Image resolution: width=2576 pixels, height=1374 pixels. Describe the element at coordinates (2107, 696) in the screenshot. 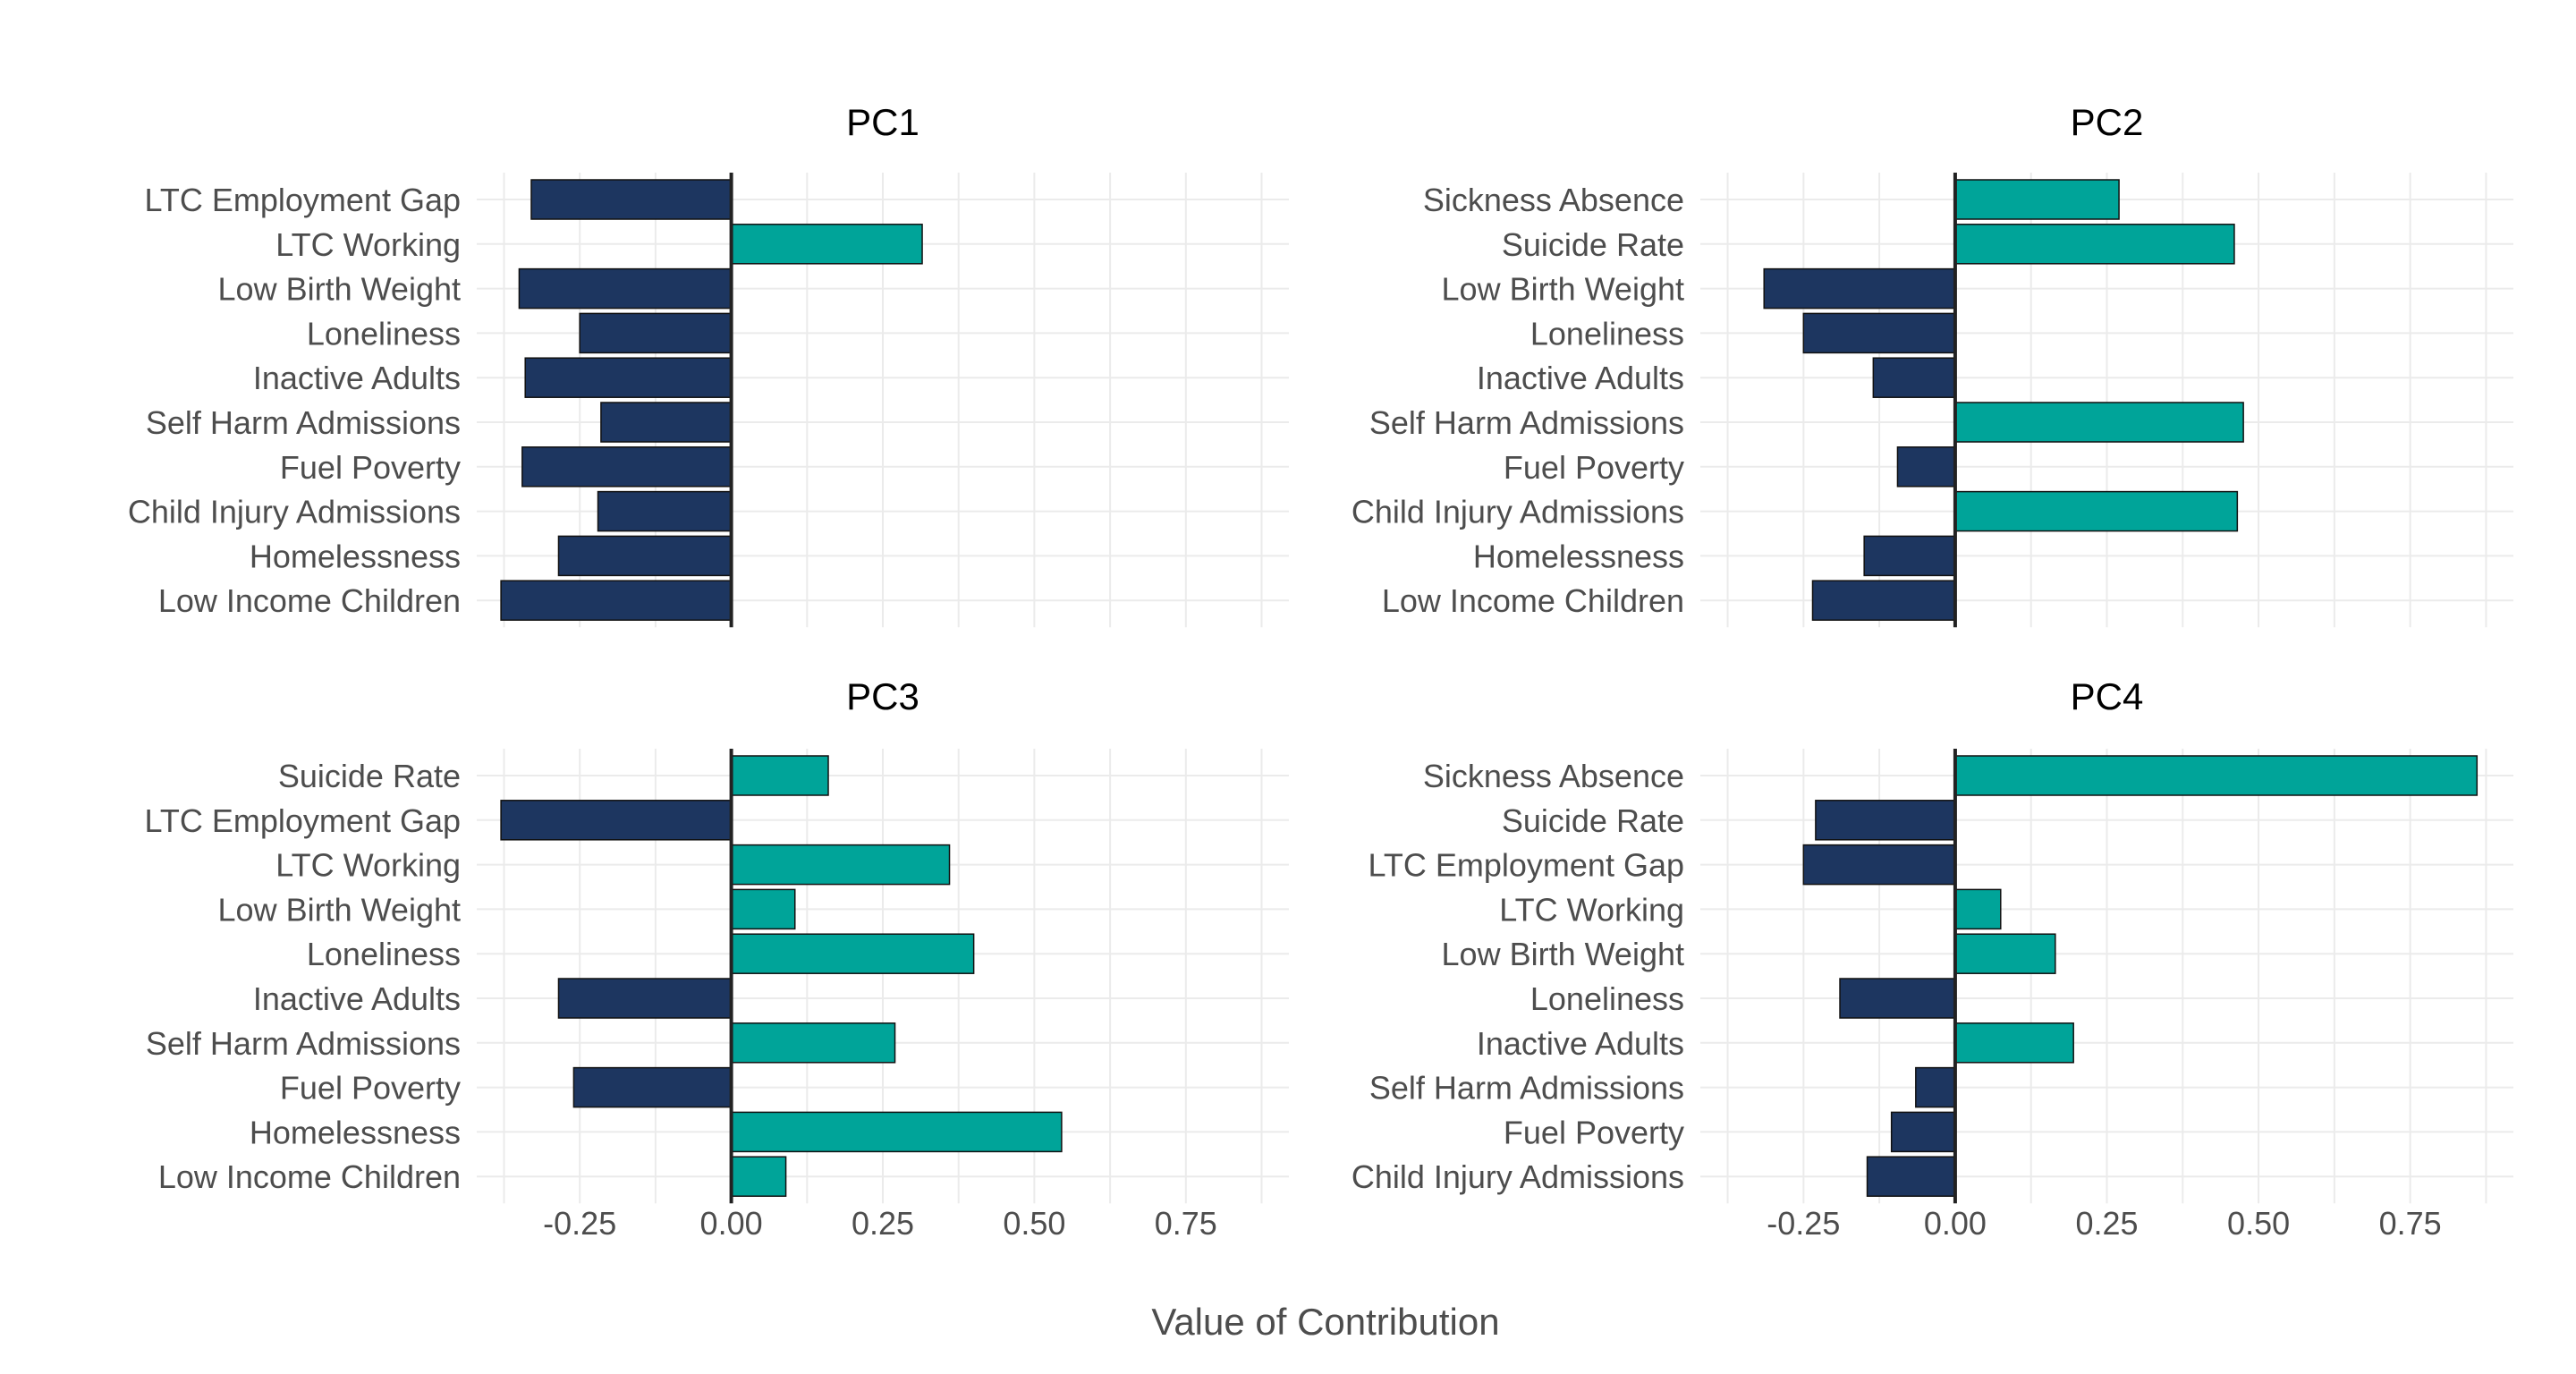

I see `facet-title: PC4` at that location.